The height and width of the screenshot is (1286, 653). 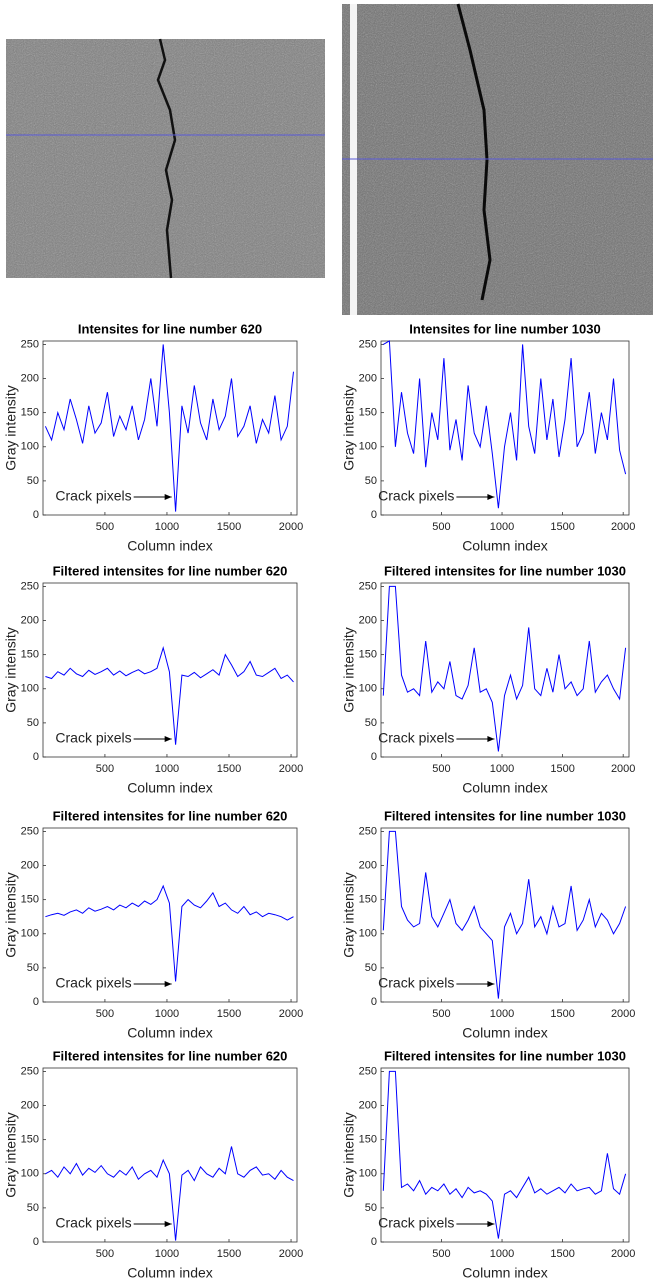 I want to click on chart-title: Intensites for line number 620, so click(x=170, y=328).